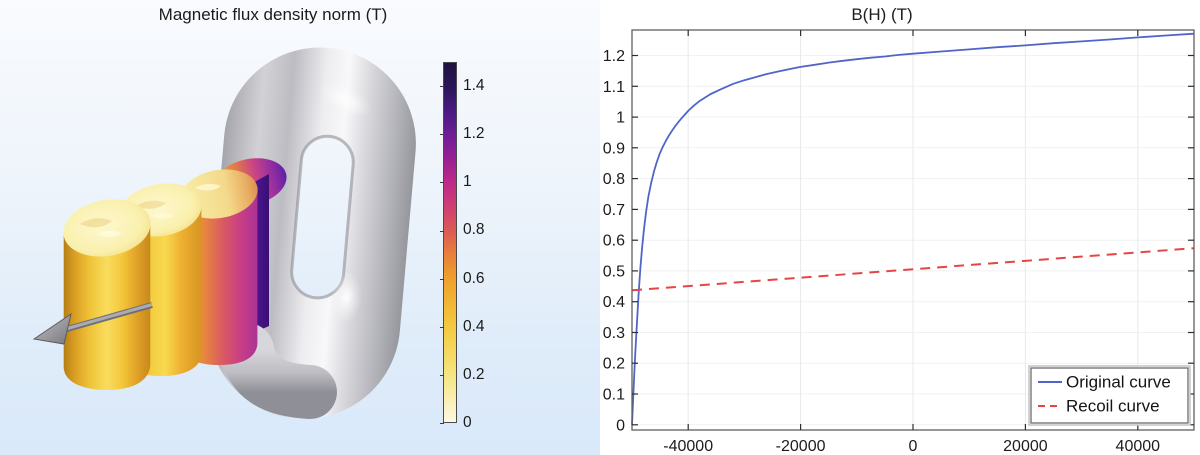  Describe the element at coordinates (913, 269) in the screenshot. I see `series-recoil-curve` at that location.